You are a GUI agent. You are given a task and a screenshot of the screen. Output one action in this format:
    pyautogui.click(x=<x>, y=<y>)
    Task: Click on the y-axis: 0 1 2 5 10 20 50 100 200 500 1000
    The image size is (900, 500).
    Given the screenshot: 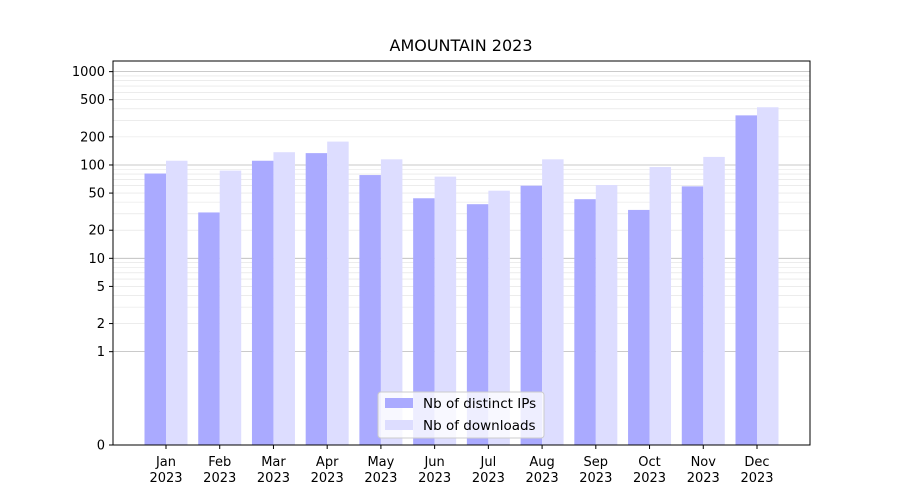 What is the action you would take?
    pyautogui.click(x=92, y=259)
    